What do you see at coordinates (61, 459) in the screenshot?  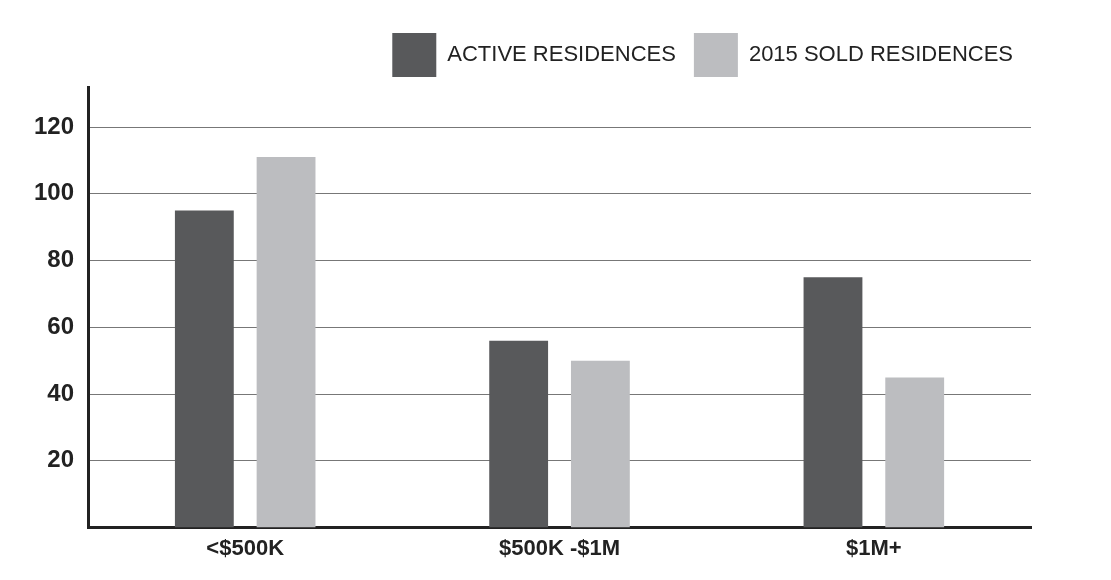 I see `y-tick-label: 20` at bounding box center [61, 459].